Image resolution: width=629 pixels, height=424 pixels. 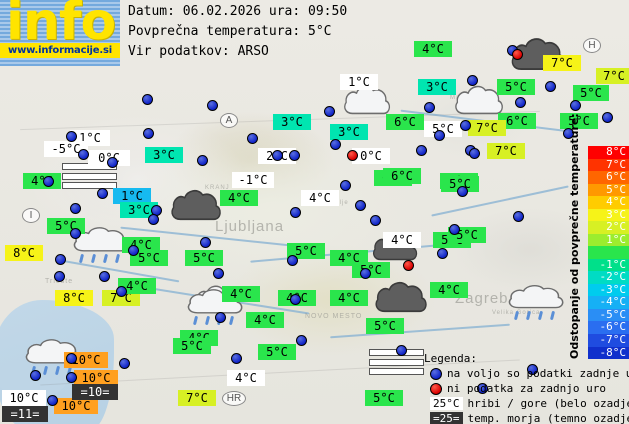 What do you see at coordinates (95, 392) in the screenshot?
I see `sea-temperature-label: =10=` at bounding box center [95, 392].